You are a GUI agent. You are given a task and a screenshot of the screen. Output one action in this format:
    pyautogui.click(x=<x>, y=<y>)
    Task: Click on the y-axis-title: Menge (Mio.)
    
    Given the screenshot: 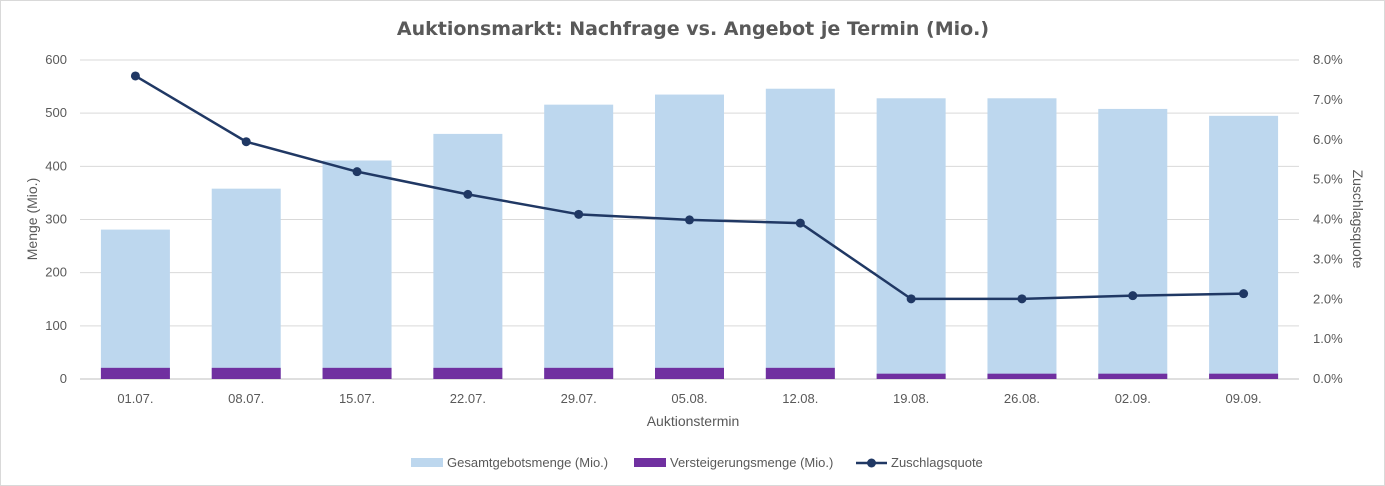 What is the action you would take?
    pyautogui.click(x=32, y=219)
    